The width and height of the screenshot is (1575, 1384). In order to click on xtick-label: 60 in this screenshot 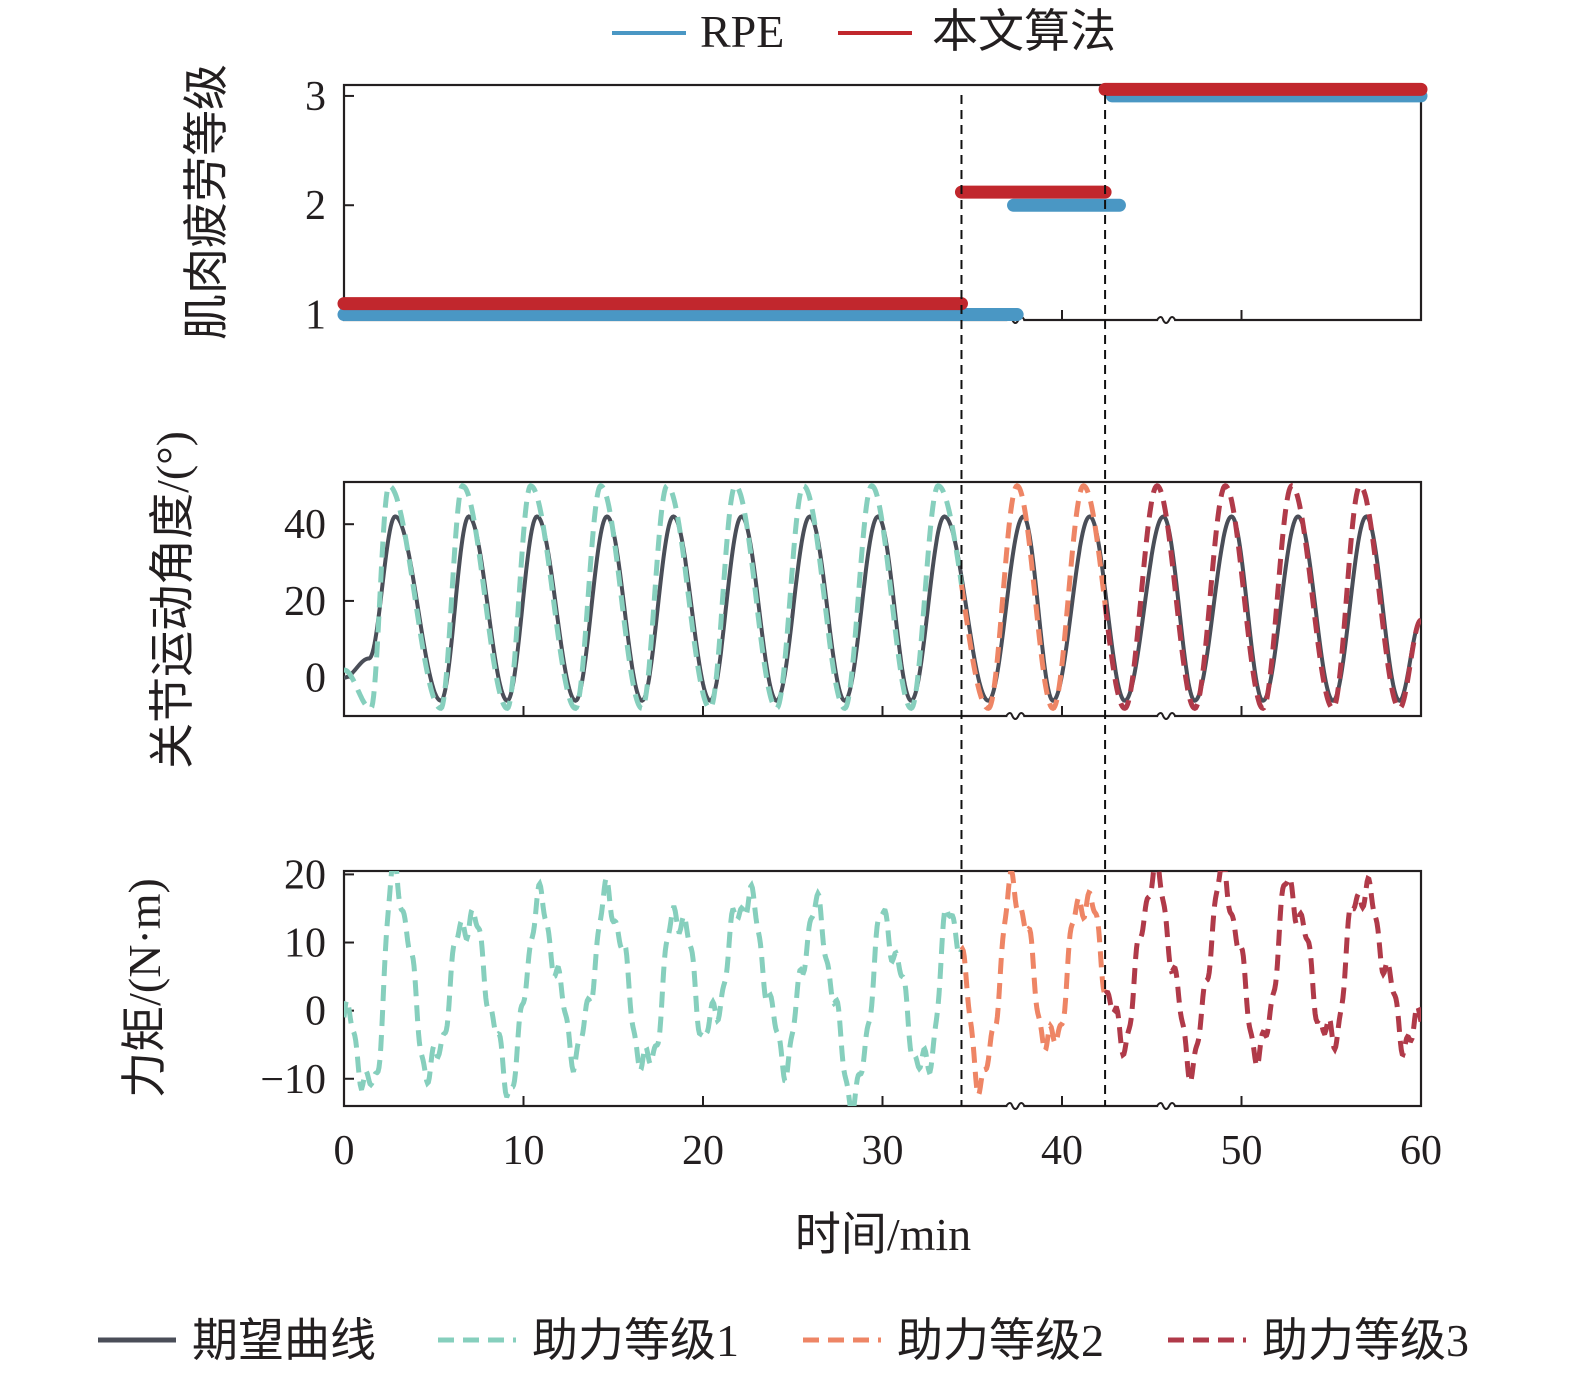, I will do `click(1421, 1151)`.